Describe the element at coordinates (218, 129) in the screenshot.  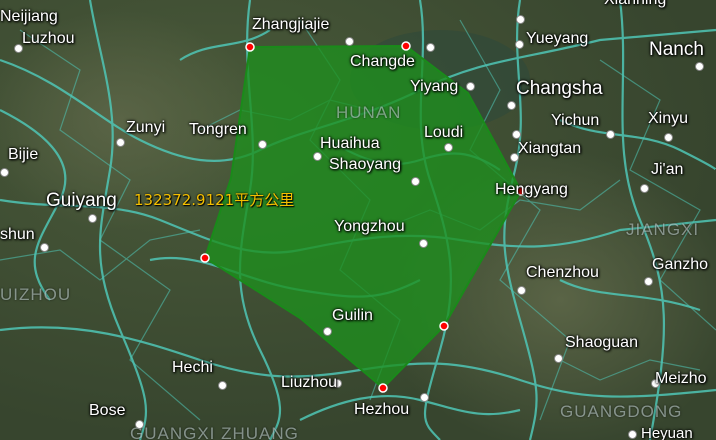
I see `city-label-tongren: Tongren` at that location.